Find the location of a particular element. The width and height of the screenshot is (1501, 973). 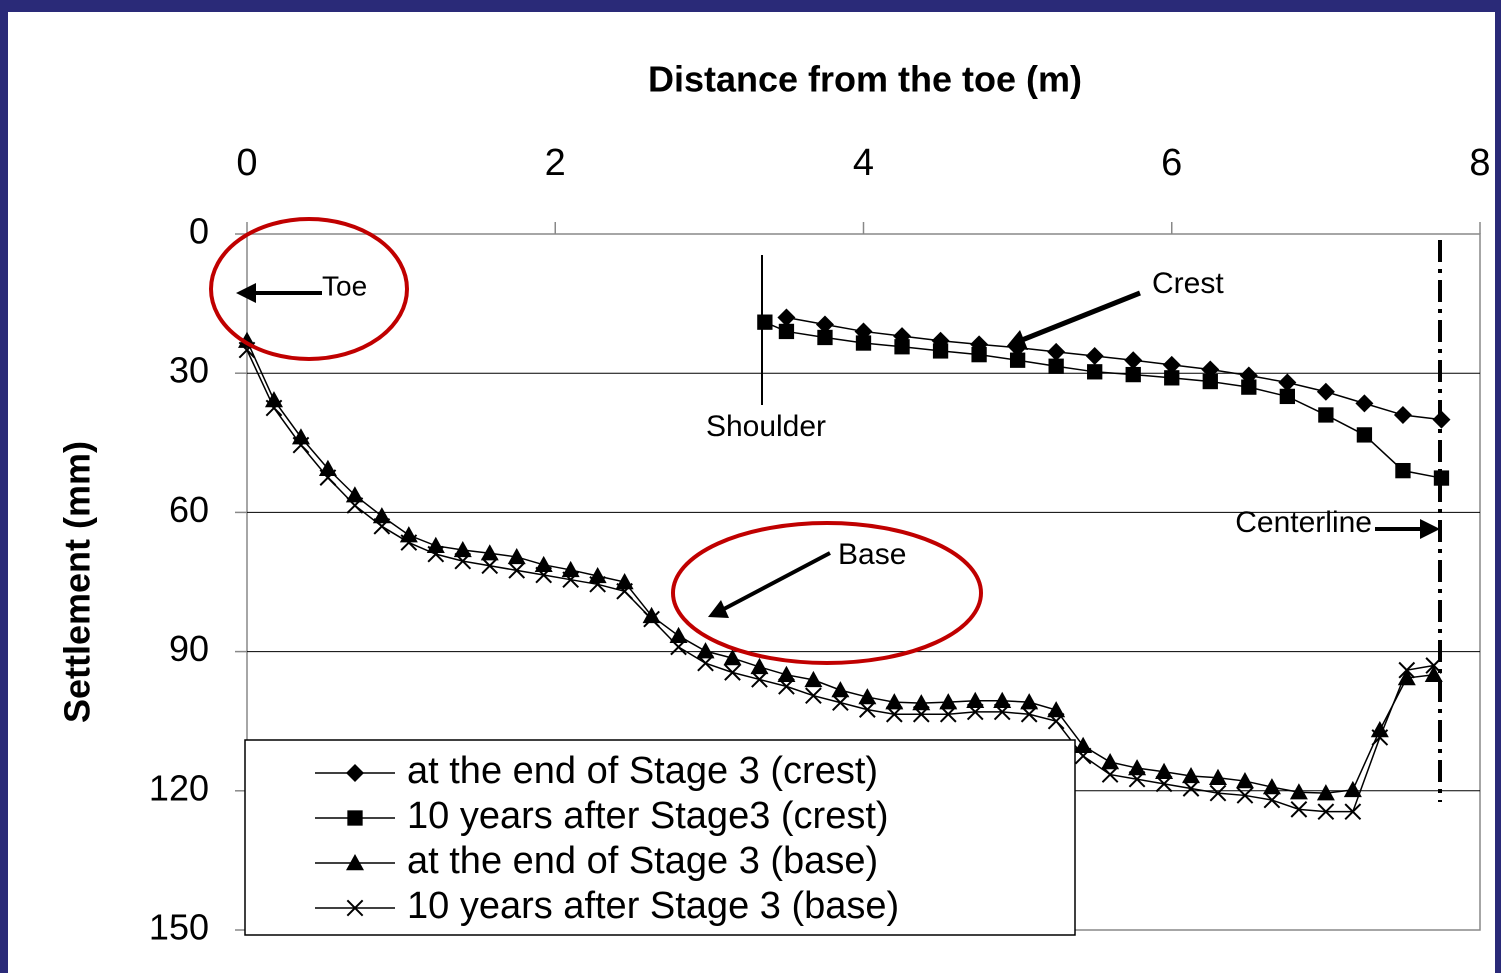

crest-arrowhead is located at coordinates (1017, 340).